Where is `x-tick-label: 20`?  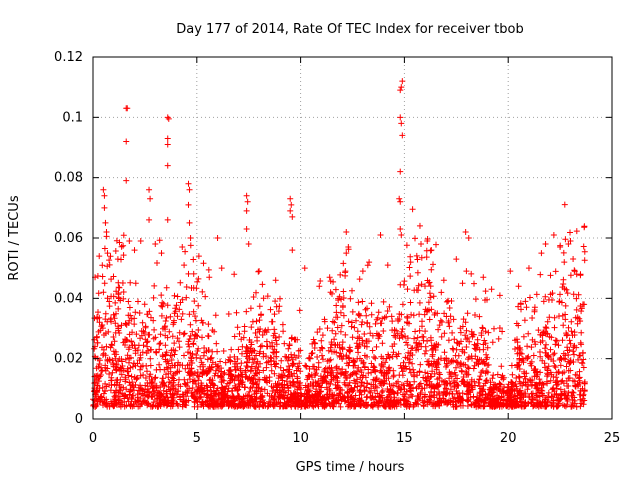 x-tick-label: 20 is located at coordinates (508, 438).